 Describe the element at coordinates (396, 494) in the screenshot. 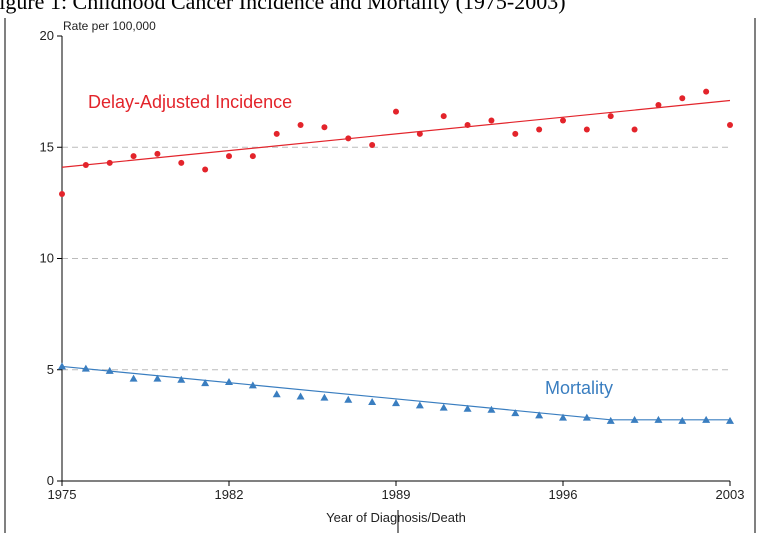

I see `x-tick-label: 1989` at that location.